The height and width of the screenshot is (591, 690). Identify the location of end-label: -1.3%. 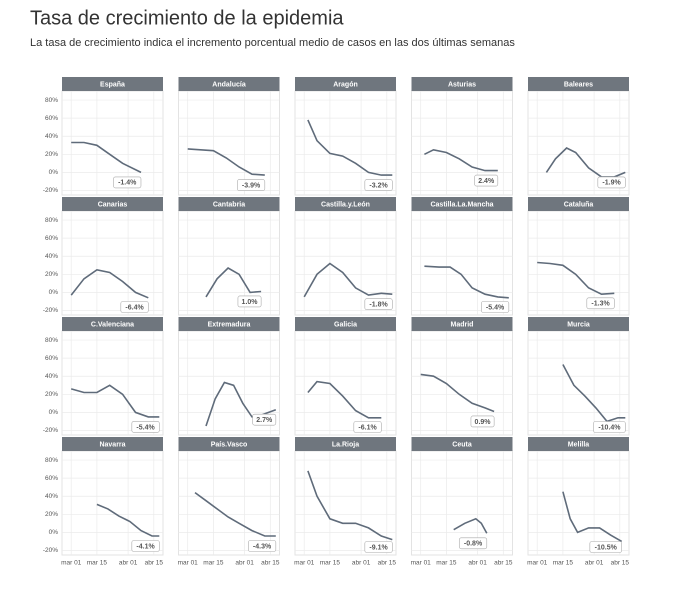
(600, 304).